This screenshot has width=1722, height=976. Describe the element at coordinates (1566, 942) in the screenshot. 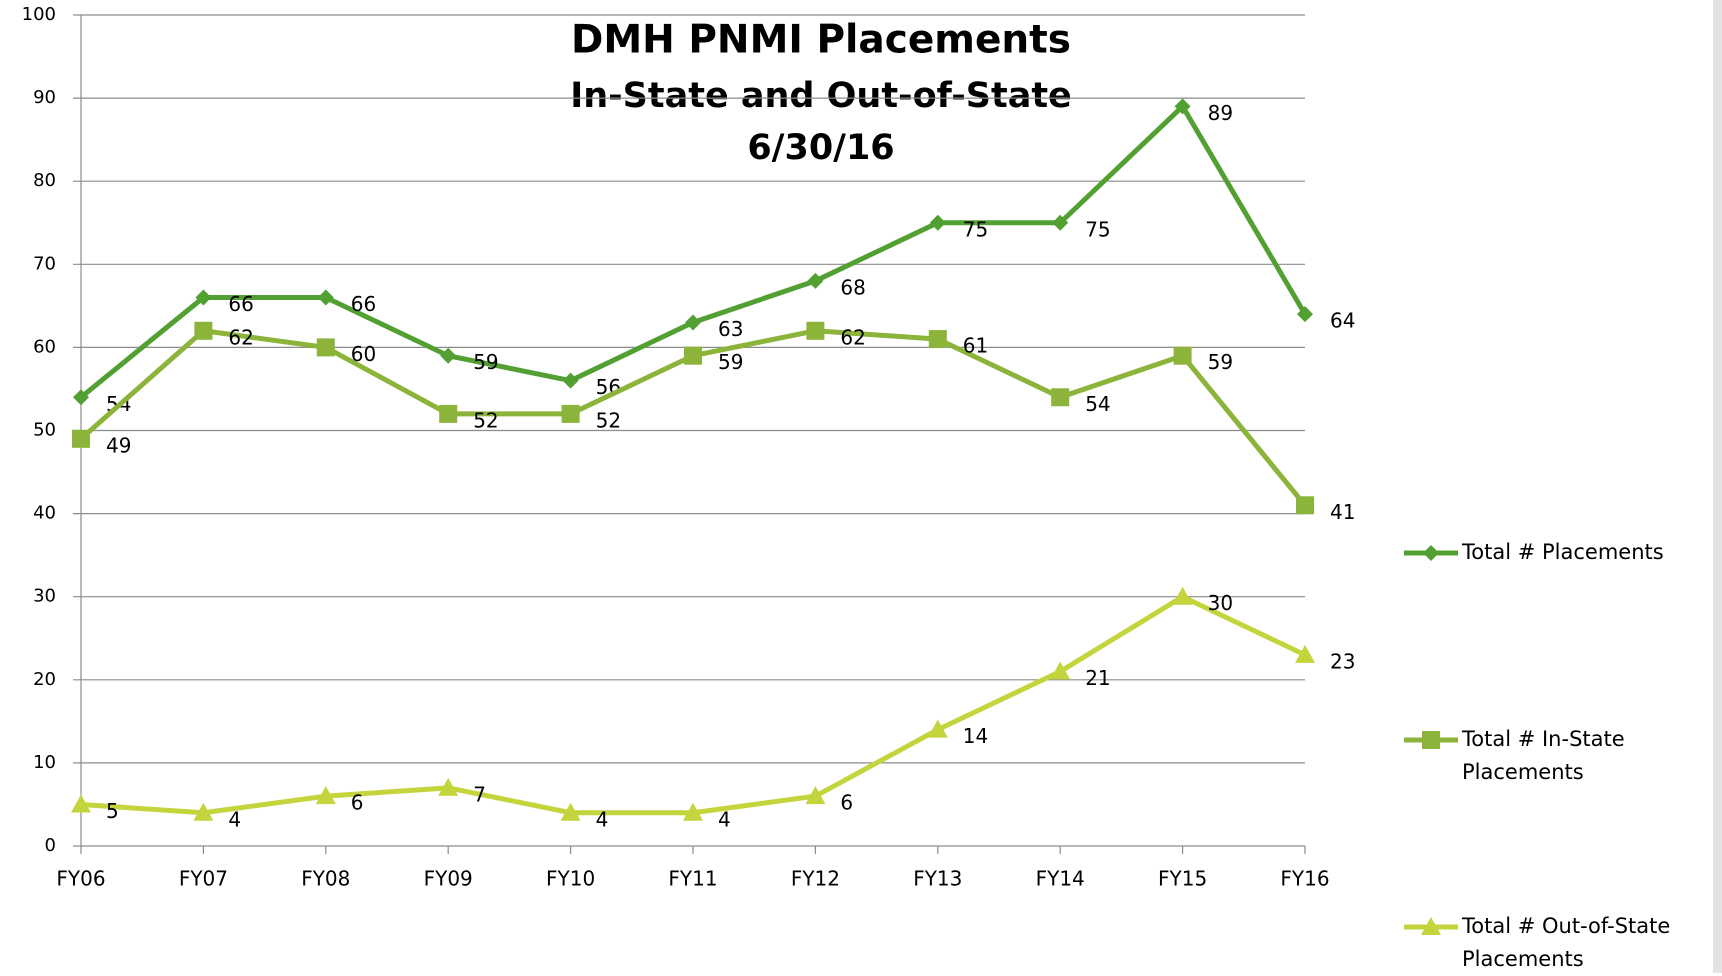

I see `legend-label: Total # Out-of-State Placements` at that location.